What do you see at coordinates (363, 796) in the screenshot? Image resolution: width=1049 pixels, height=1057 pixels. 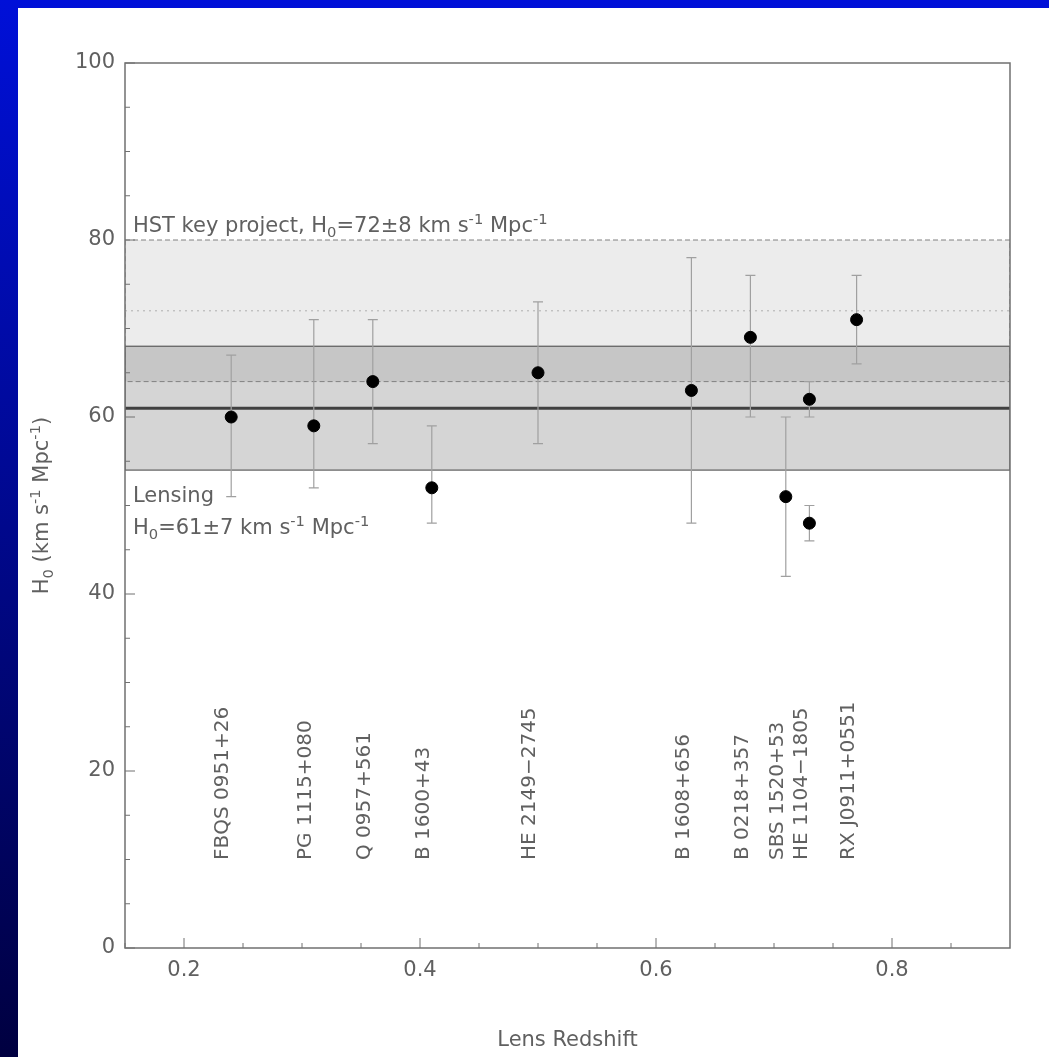 I see `annotation: Q 0957+561` at bounding box center [363, 796].